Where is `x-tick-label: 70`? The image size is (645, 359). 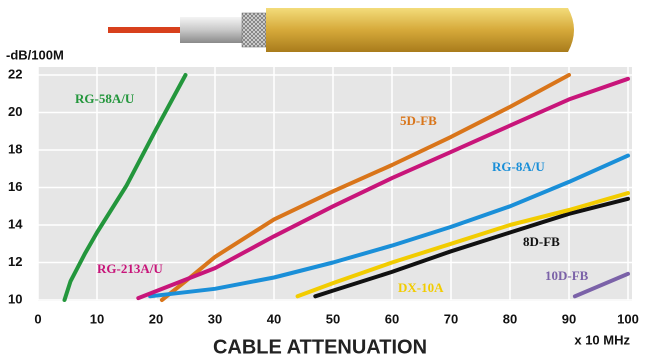
x-tick-label: 70 is located at coordinates (451, 318).